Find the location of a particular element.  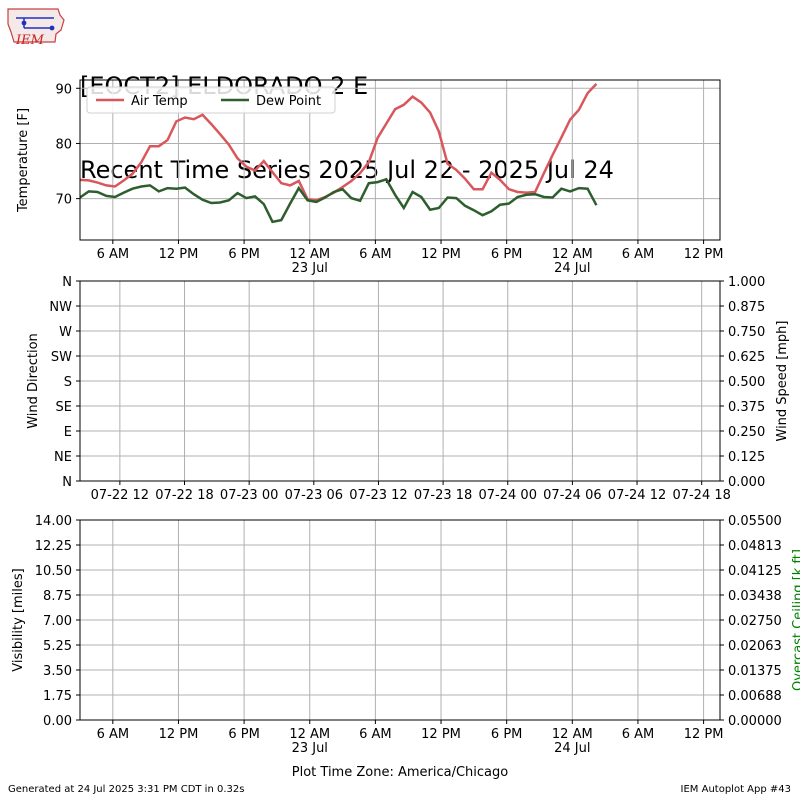

y-axis-label: Temperature [F] is located at coordinates (23, 160).